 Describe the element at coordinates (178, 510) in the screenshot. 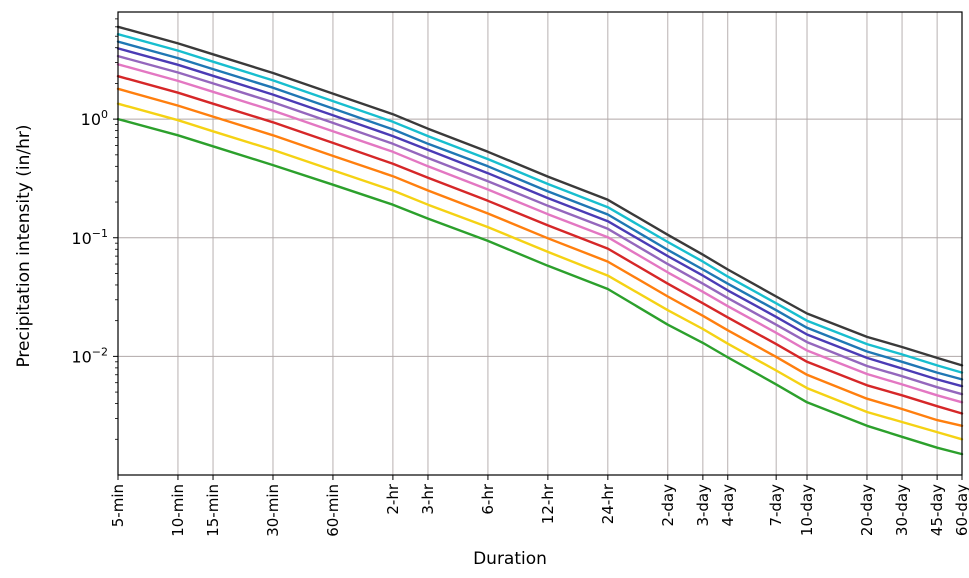

I see `x-tick-label: 10-min` at that location.